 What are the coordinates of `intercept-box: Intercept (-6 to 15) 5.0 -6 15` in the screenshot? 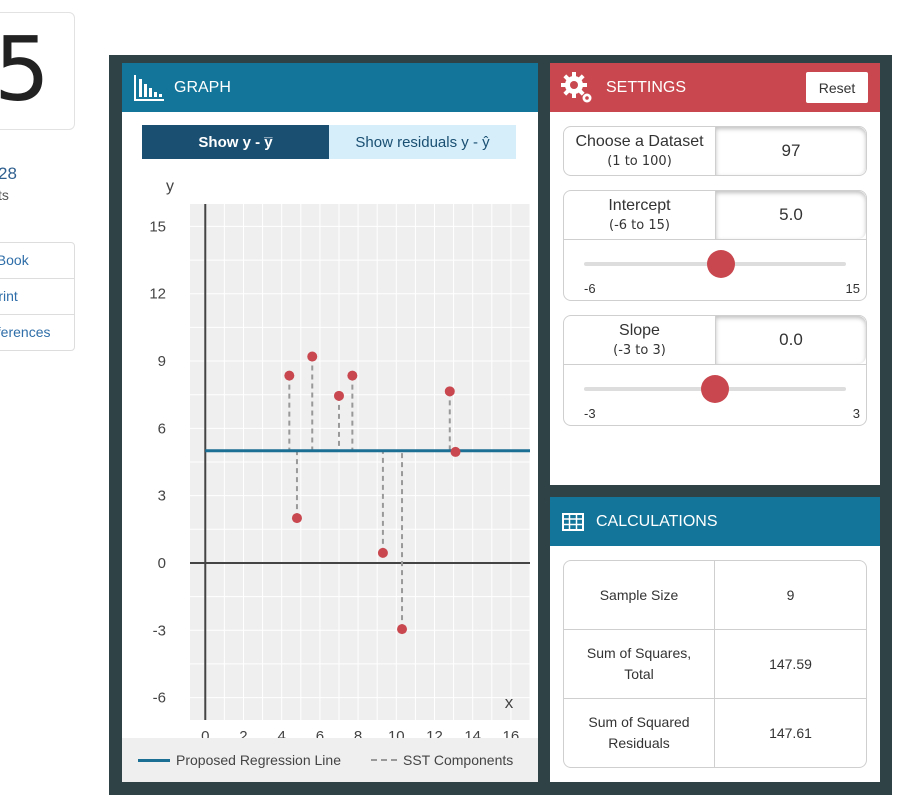 It's located at (715, 245).